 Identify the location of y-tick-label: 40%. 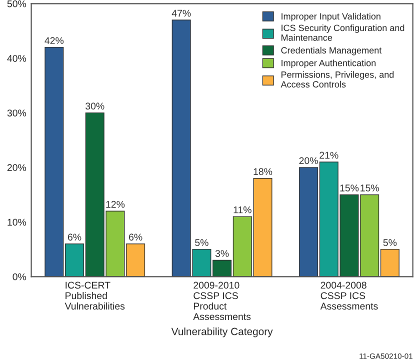
(16, 58).